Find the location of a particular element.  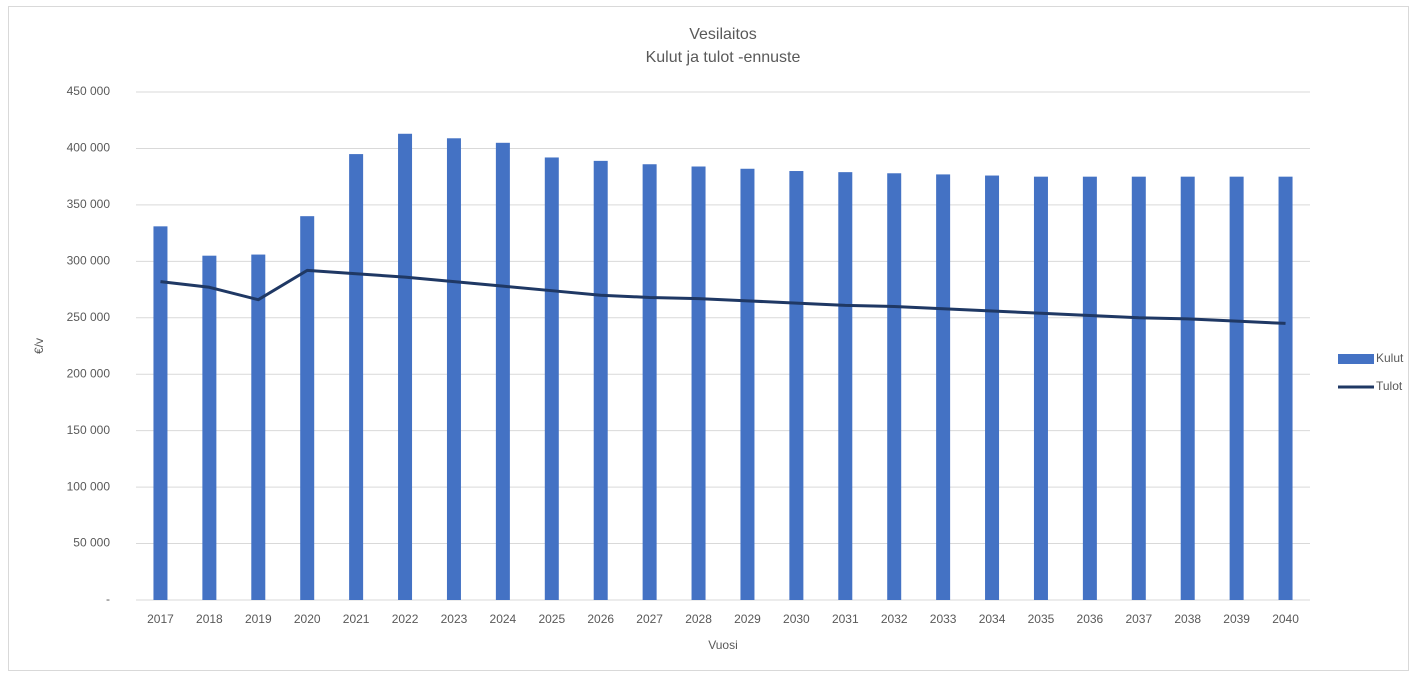

y-tick-label: 50 000 is located at coordinates (91, 543).